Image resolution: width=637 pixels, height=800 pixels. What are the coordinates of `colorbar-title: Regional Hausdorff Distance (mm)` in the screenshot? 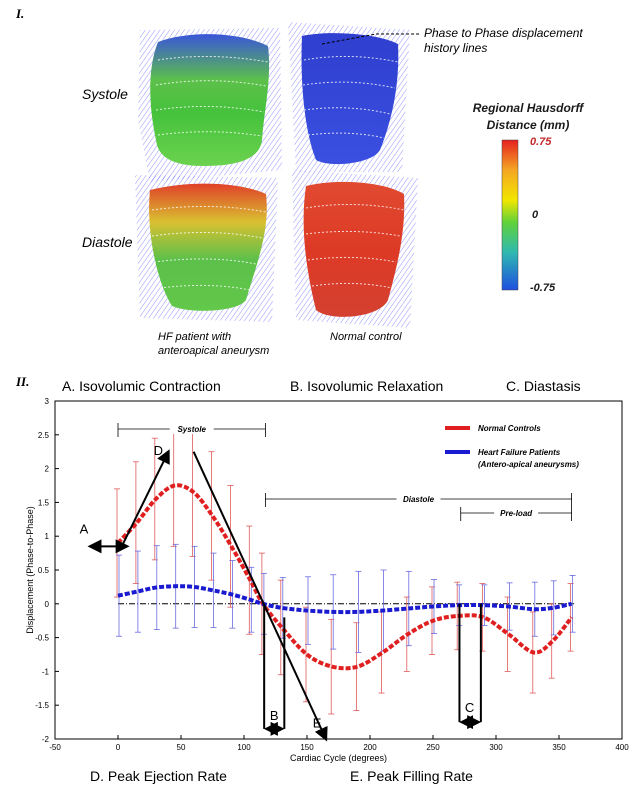 It's located at (528, 116).